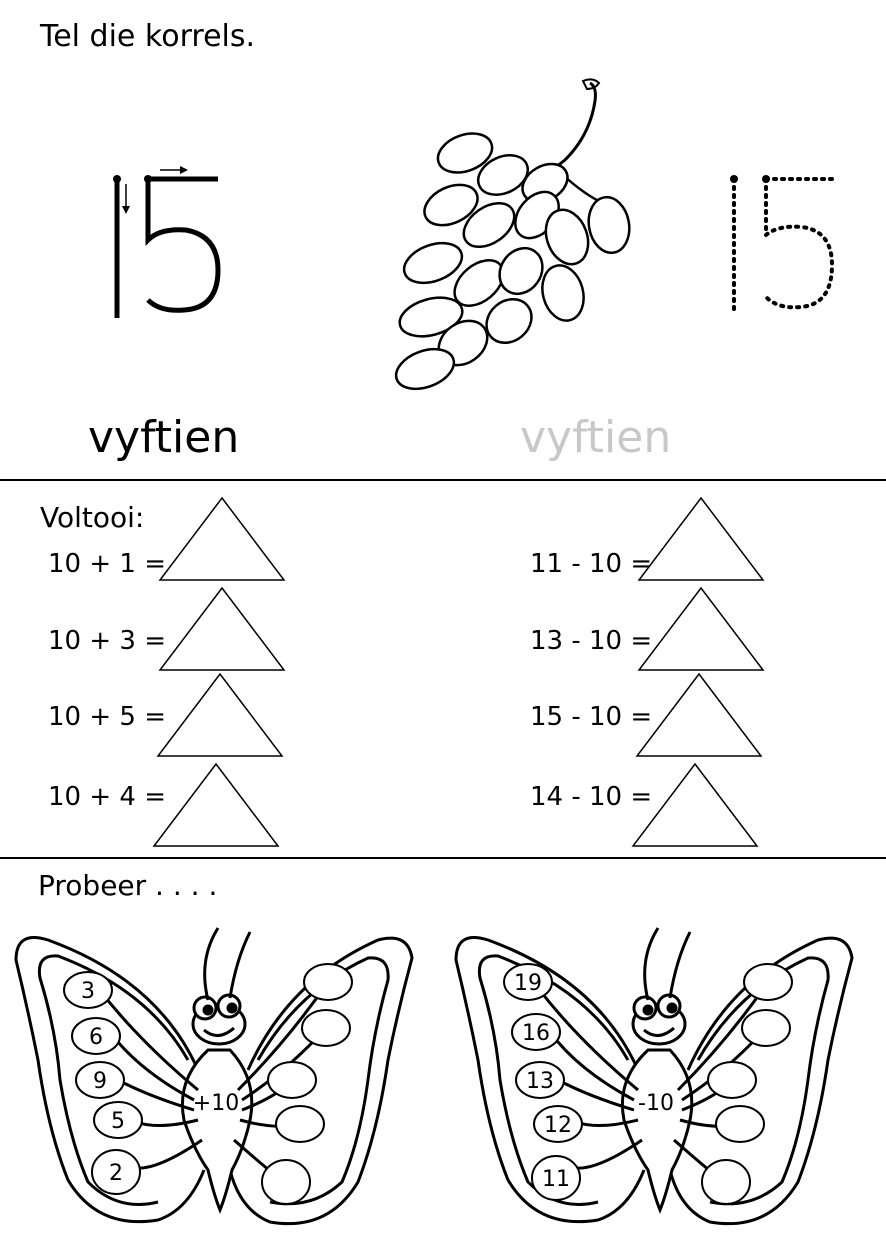 The width and height of the screenshot is (886, 1248). Describe the element at coordinates (107, 564) in the screenshot. I see `equation-left-1: 10 + 1 =` at that location.